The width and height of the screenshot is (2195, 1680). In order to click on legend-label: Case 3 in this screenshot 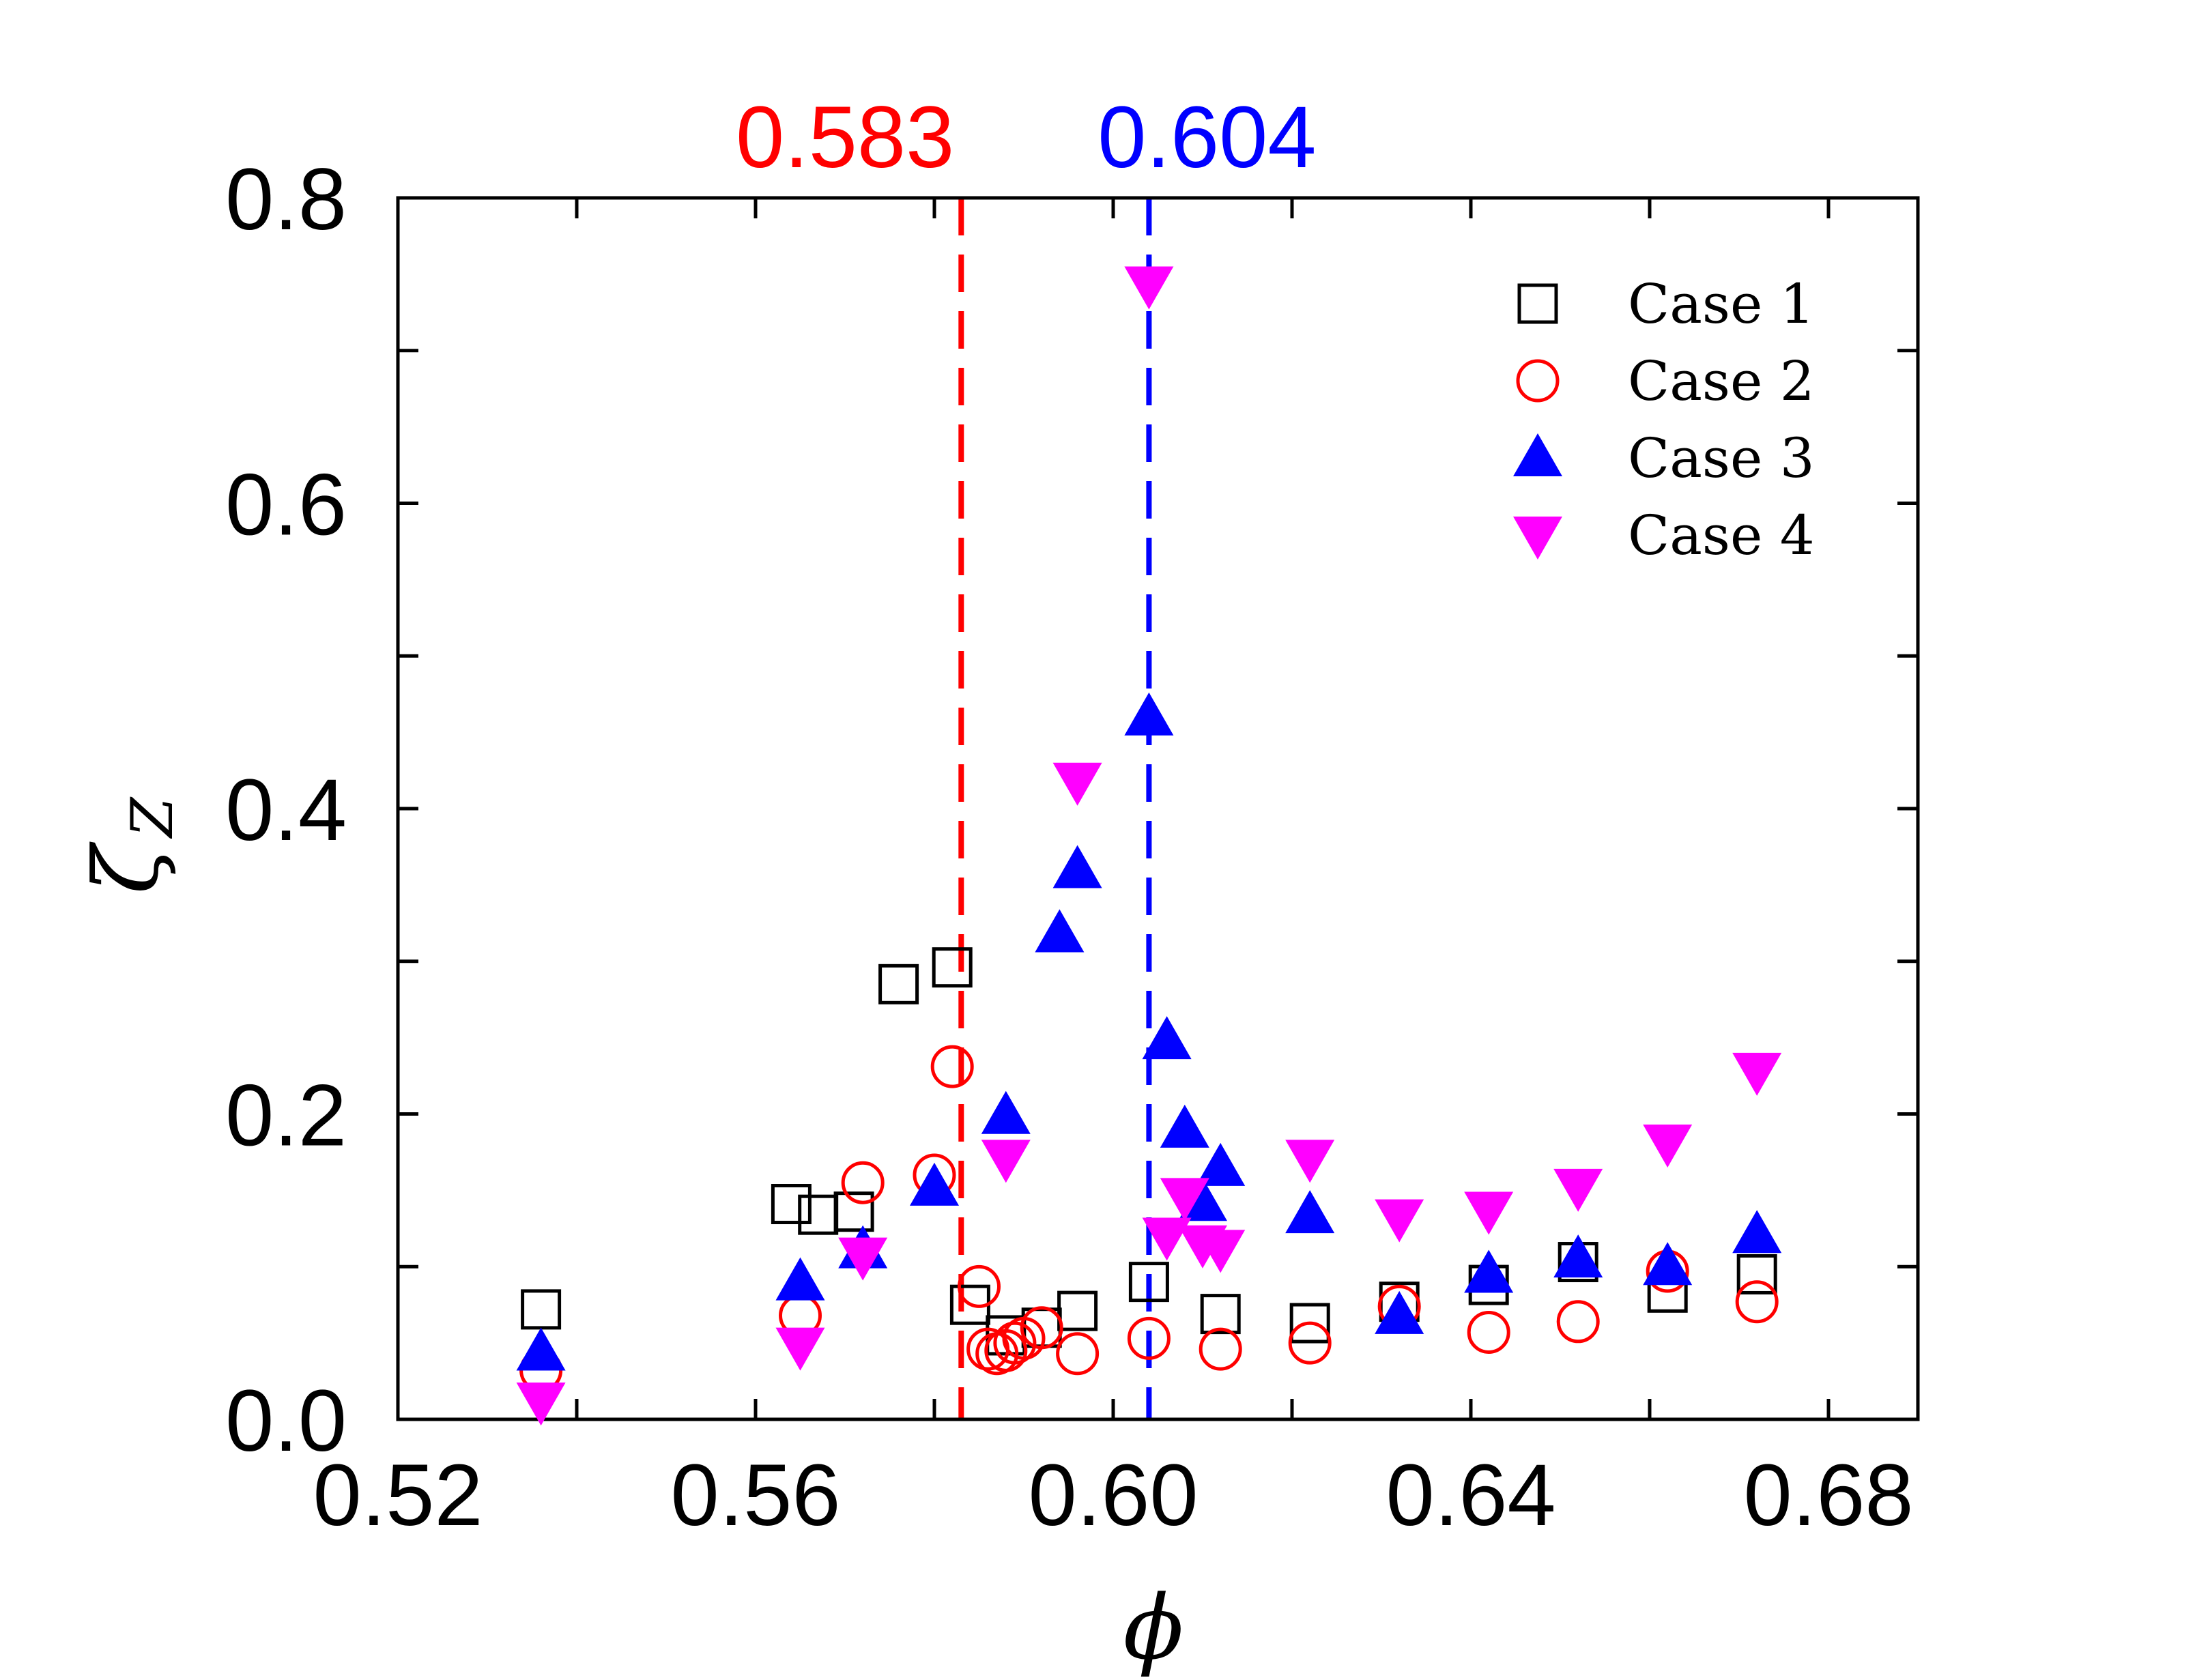, I will do `click(1722, 458)`.